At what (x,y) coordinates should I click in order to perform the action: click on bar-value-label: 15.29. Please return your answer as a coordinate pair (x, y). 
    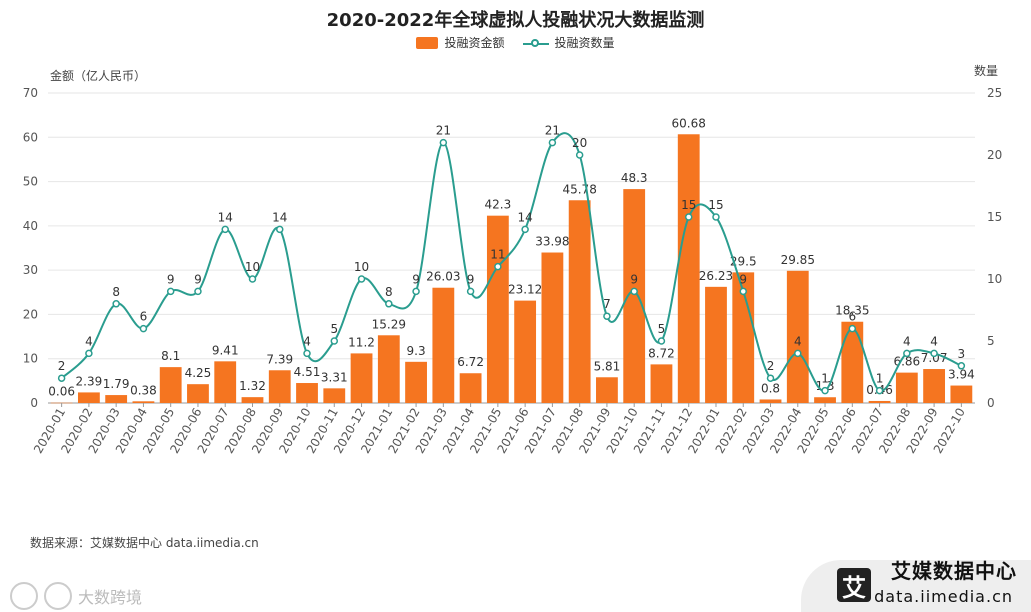
    Looking at the image, I should click on (389, 324).